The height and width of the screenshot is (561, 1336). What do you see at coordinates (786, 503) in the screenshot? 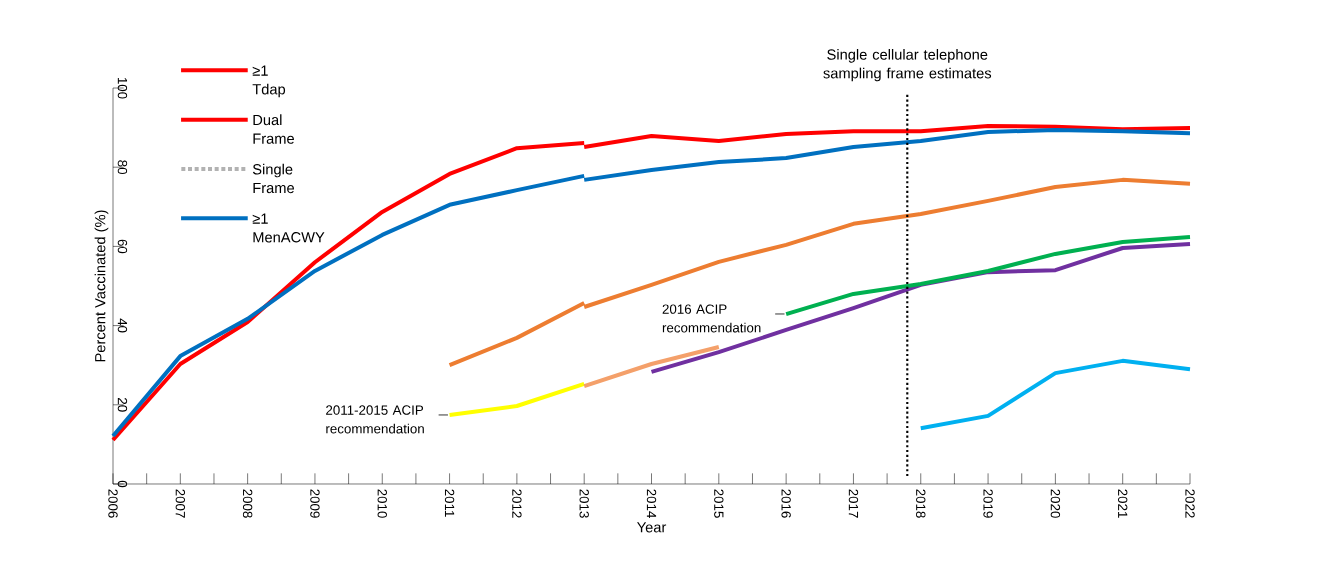
I see `x-tick-label: 2016` at bounding box center [786, 503].